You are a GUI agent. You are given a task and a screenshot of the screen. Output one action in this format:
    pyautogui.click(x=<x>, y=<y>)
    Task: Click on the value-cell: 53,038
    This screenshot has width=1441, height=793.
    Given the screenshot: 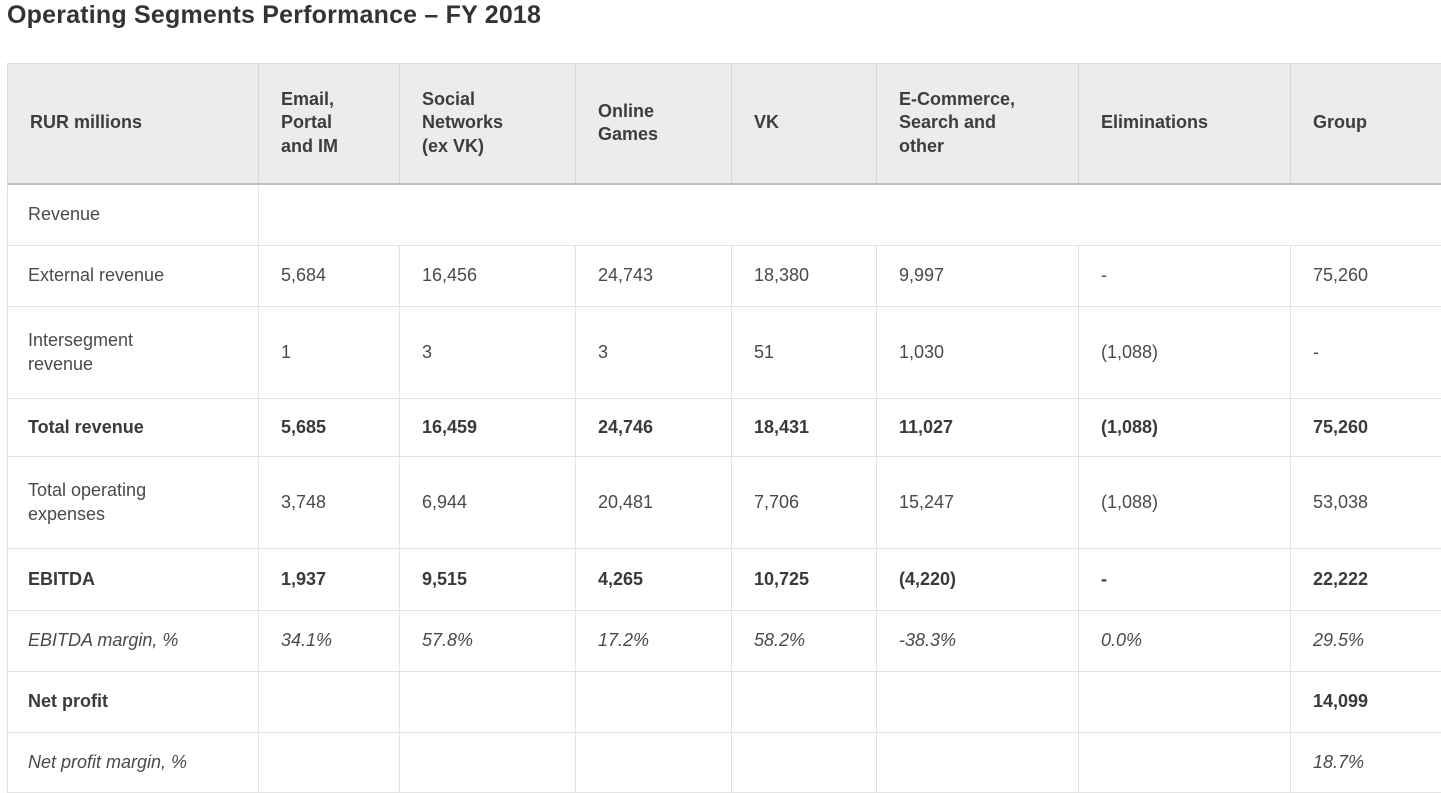 What is the action you would take?
    pyautogui.click(x=1366, y=503)
    